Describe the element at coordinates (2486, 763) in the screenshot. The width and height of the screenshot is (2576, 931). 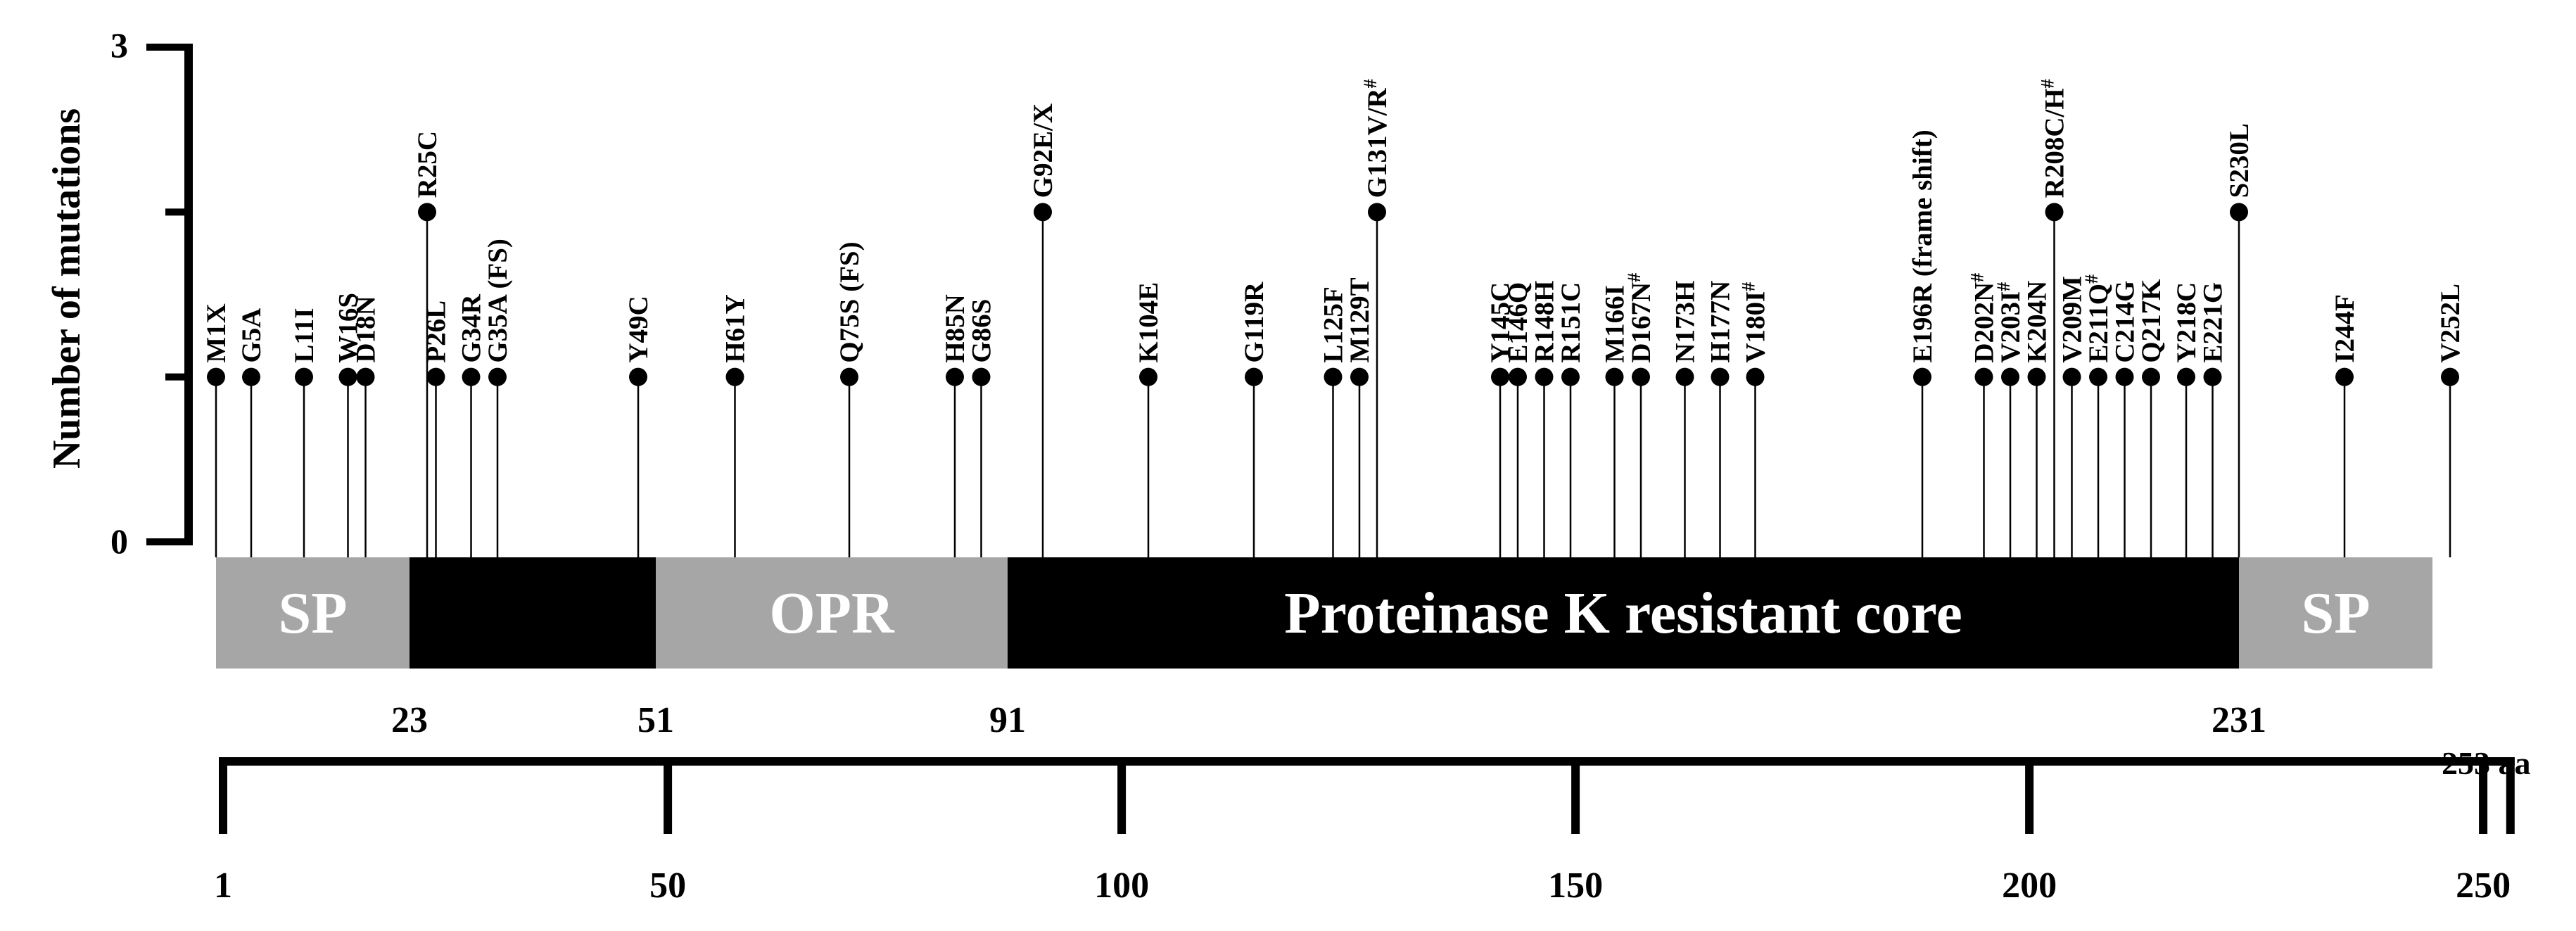
I see `ruler-length-label: 253 aa` at that location.